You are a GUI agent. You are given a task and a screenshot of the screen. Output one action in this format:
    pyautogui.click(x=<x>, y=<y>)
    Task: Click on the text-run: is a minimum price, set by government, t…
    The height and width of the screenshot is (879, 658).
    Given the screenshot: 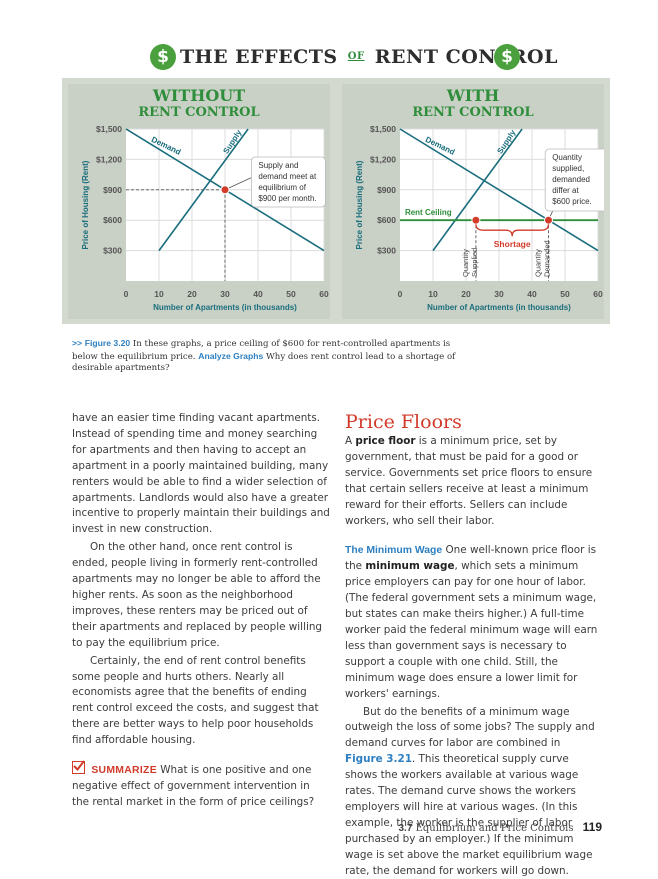 What is the action you would take?
    pyautogui.click(x=468, y=481)
    